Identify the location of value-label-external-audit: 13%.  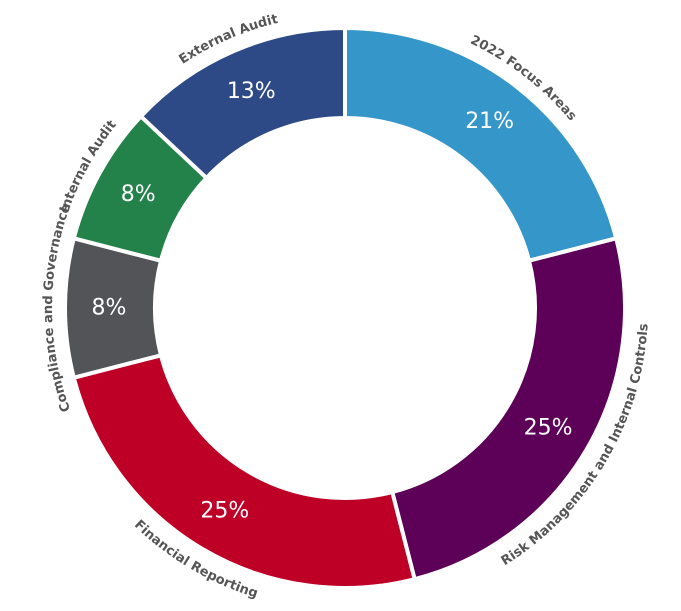
(251, 91).